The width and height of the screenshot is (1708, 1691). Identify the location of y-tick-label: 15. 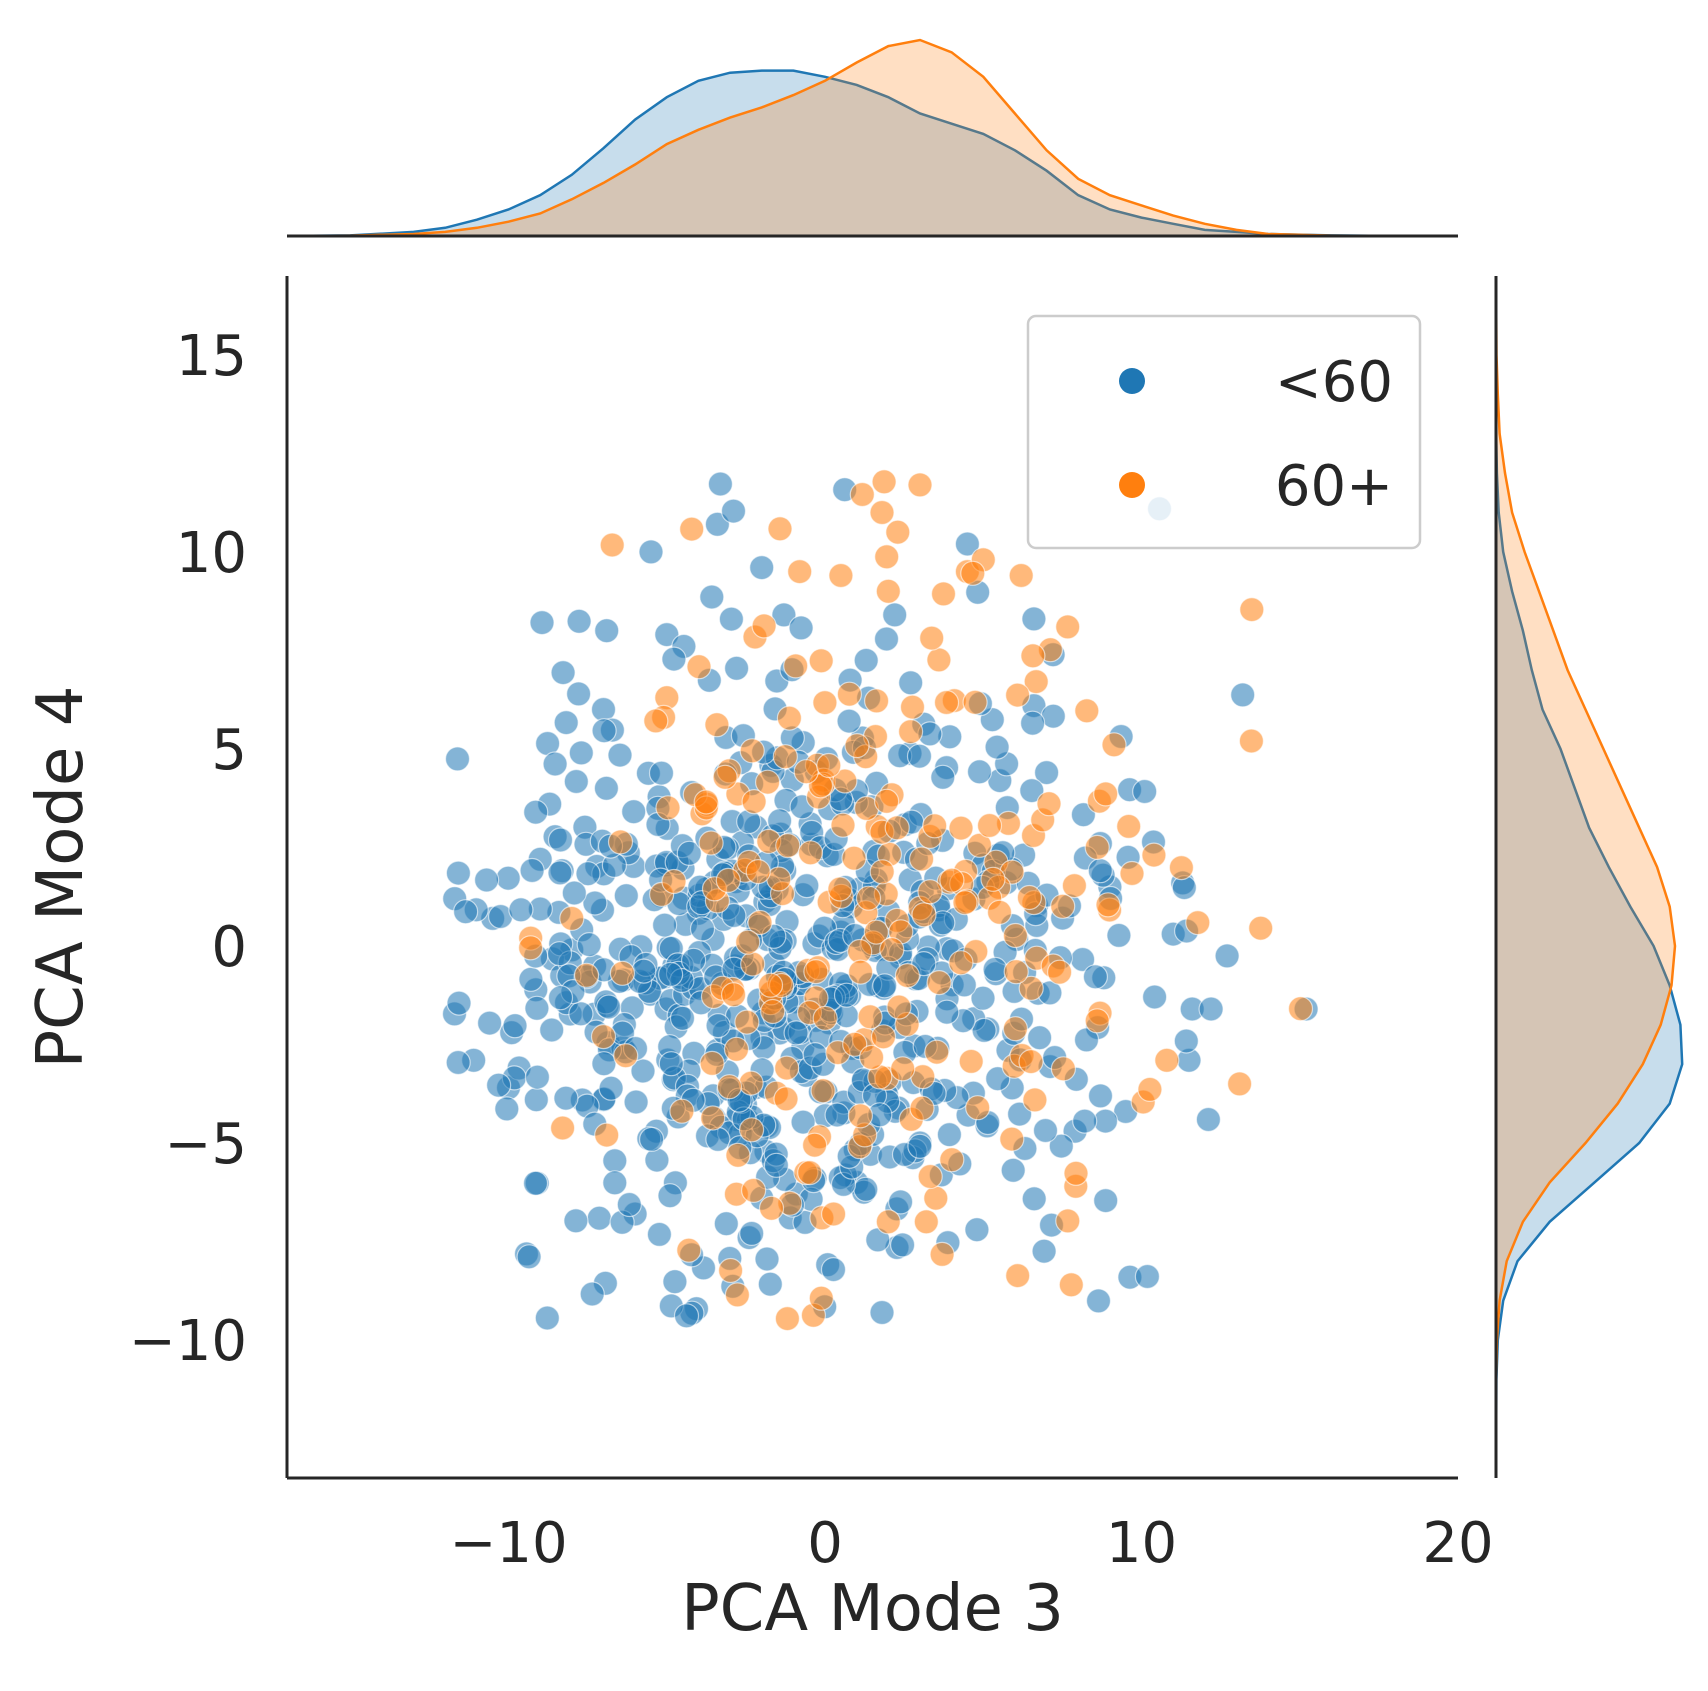
(211, 356).